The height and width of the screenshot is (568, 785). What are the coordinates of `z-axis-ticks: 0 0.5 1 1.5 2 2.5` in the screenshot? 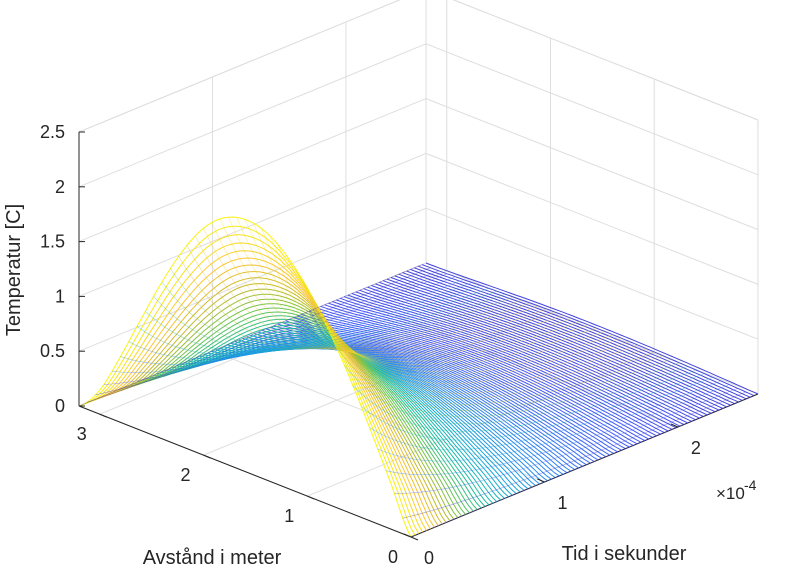 It's located at (62, 269).